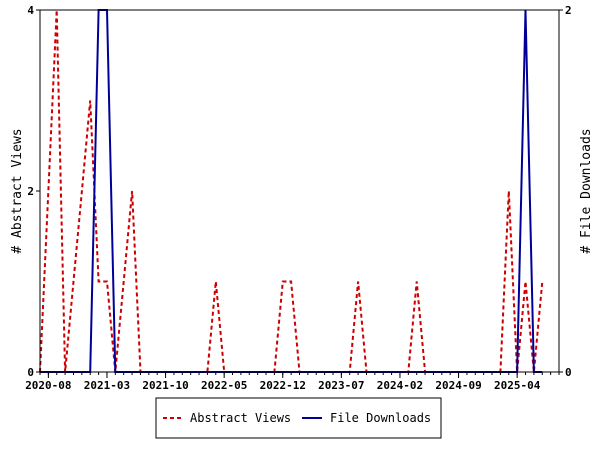 Image resolution: width=600 pixels, height=450 pixels. Describe the element at coordinates (107, 385) in the screenshot. I see `x-tick-label: 2021-03` at that location.